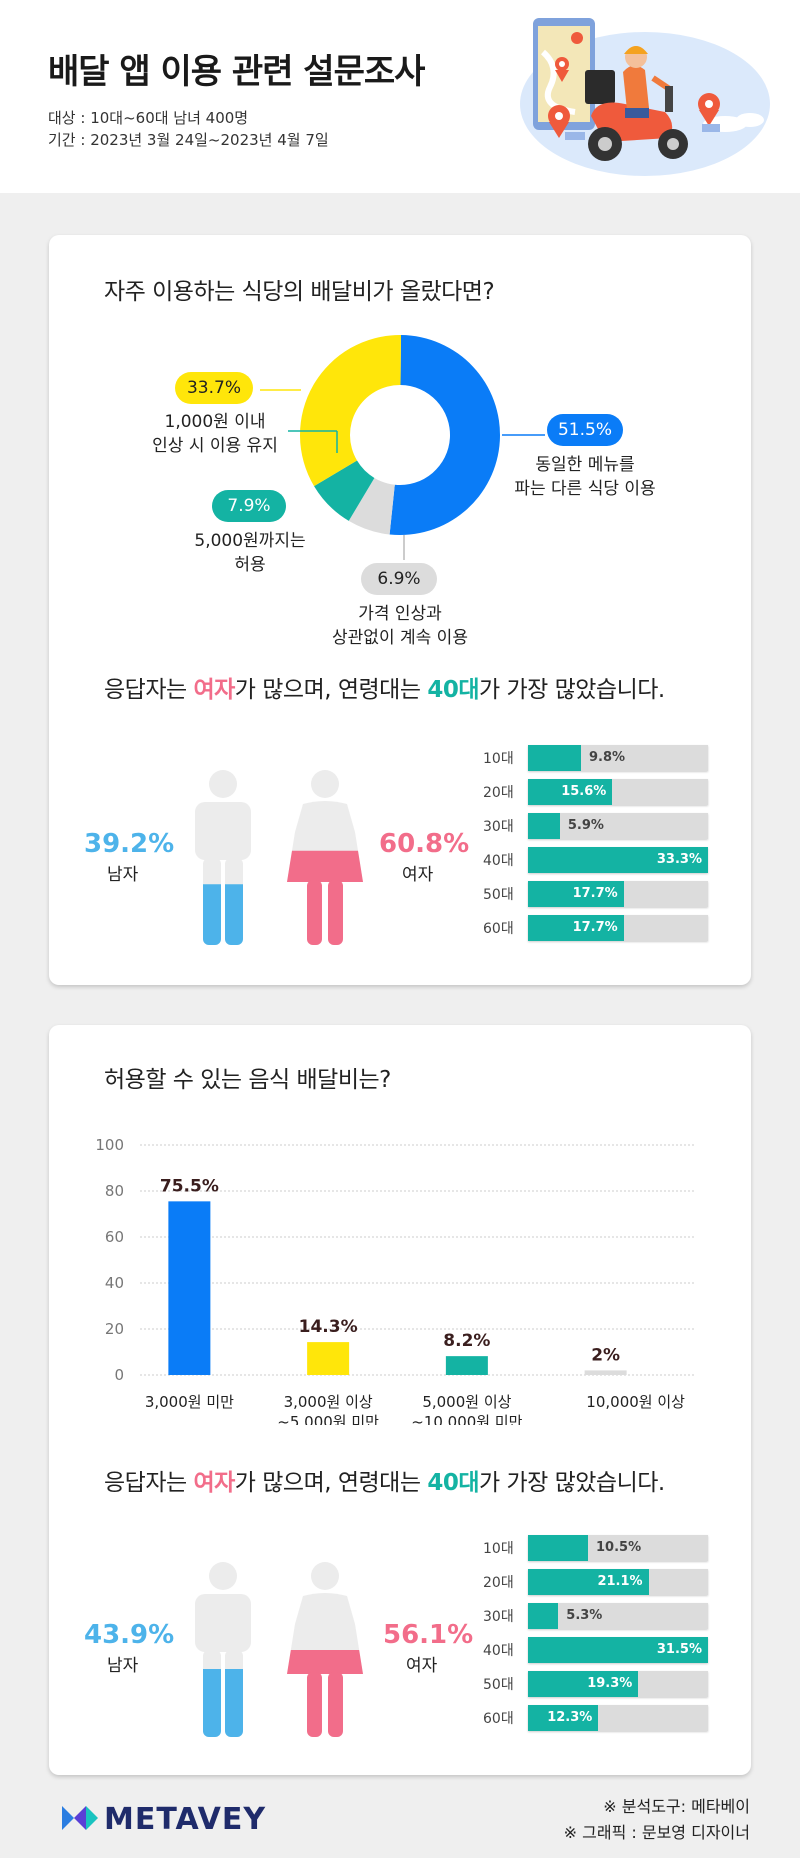 The height and width of the screenshot is (1858, 800). I want to click on age-row: 50대 19.3%, so click(613, 1684).